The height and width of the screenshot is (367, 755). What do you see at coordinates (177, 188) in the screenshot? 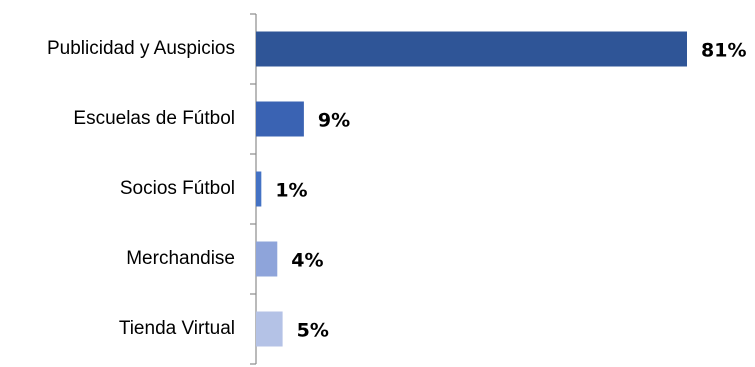
I see `category-label: Socios Fútbol` at bounding box center [177, 188].